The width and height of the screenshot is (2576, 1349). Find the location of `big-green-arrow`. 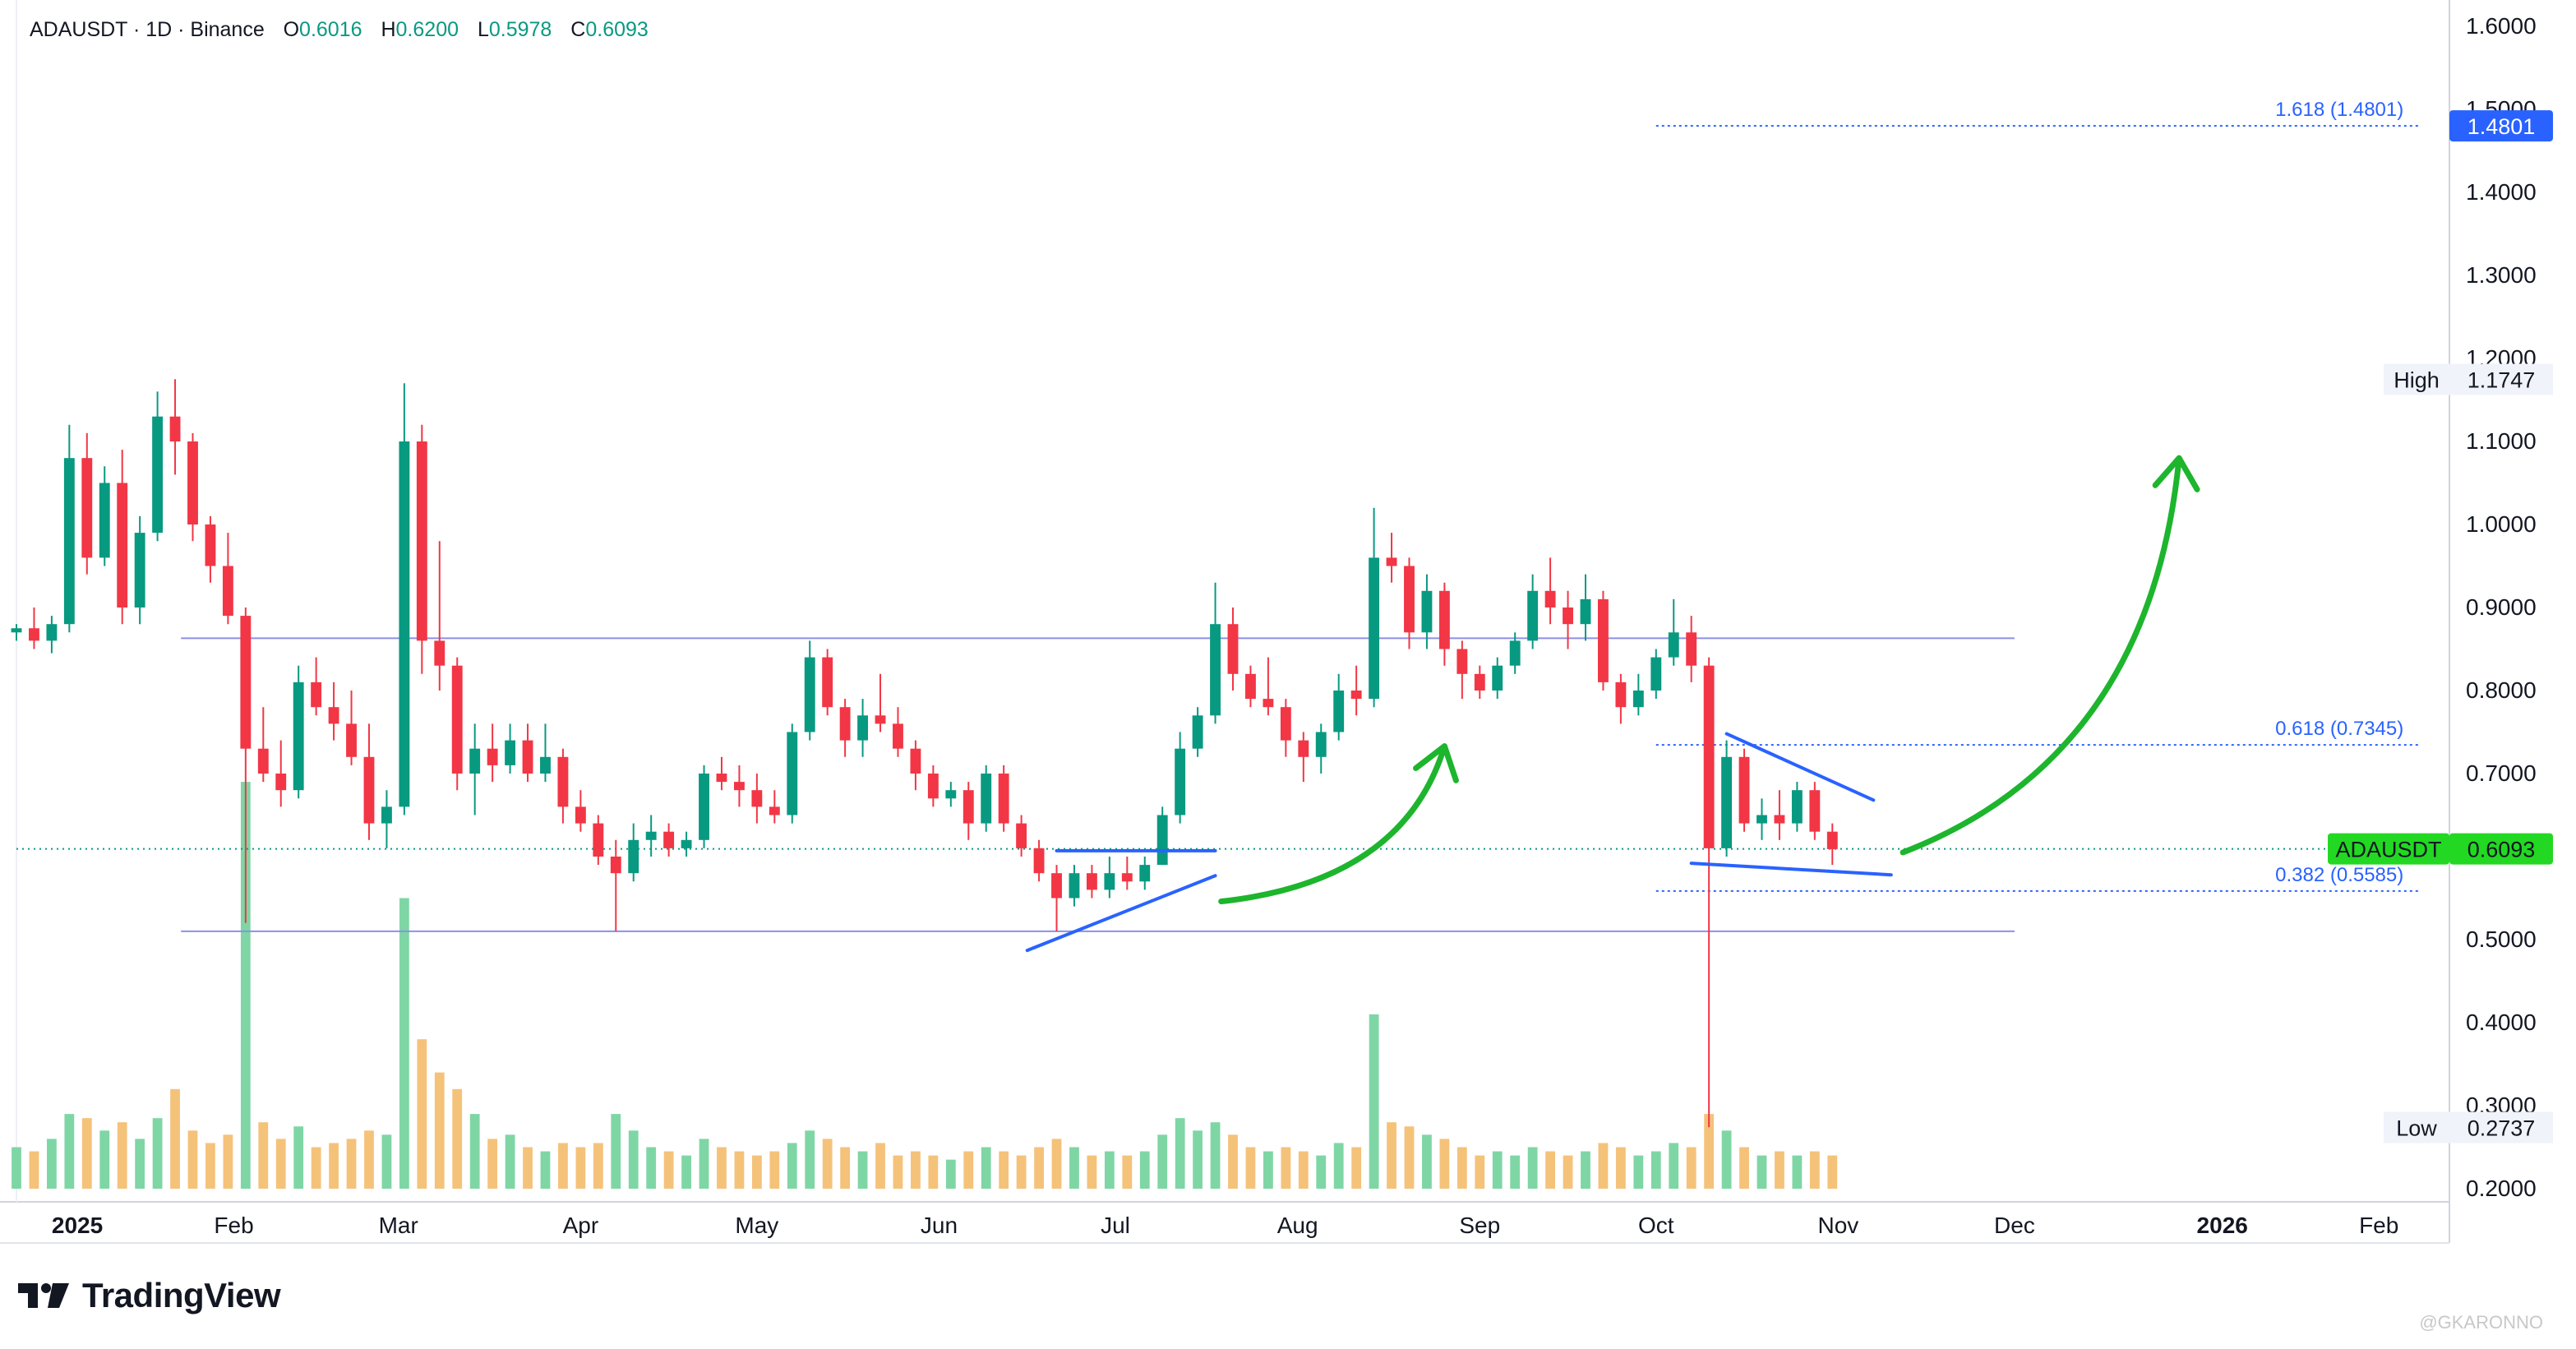

big-green-arrow is located at coordinates (2041, 655).